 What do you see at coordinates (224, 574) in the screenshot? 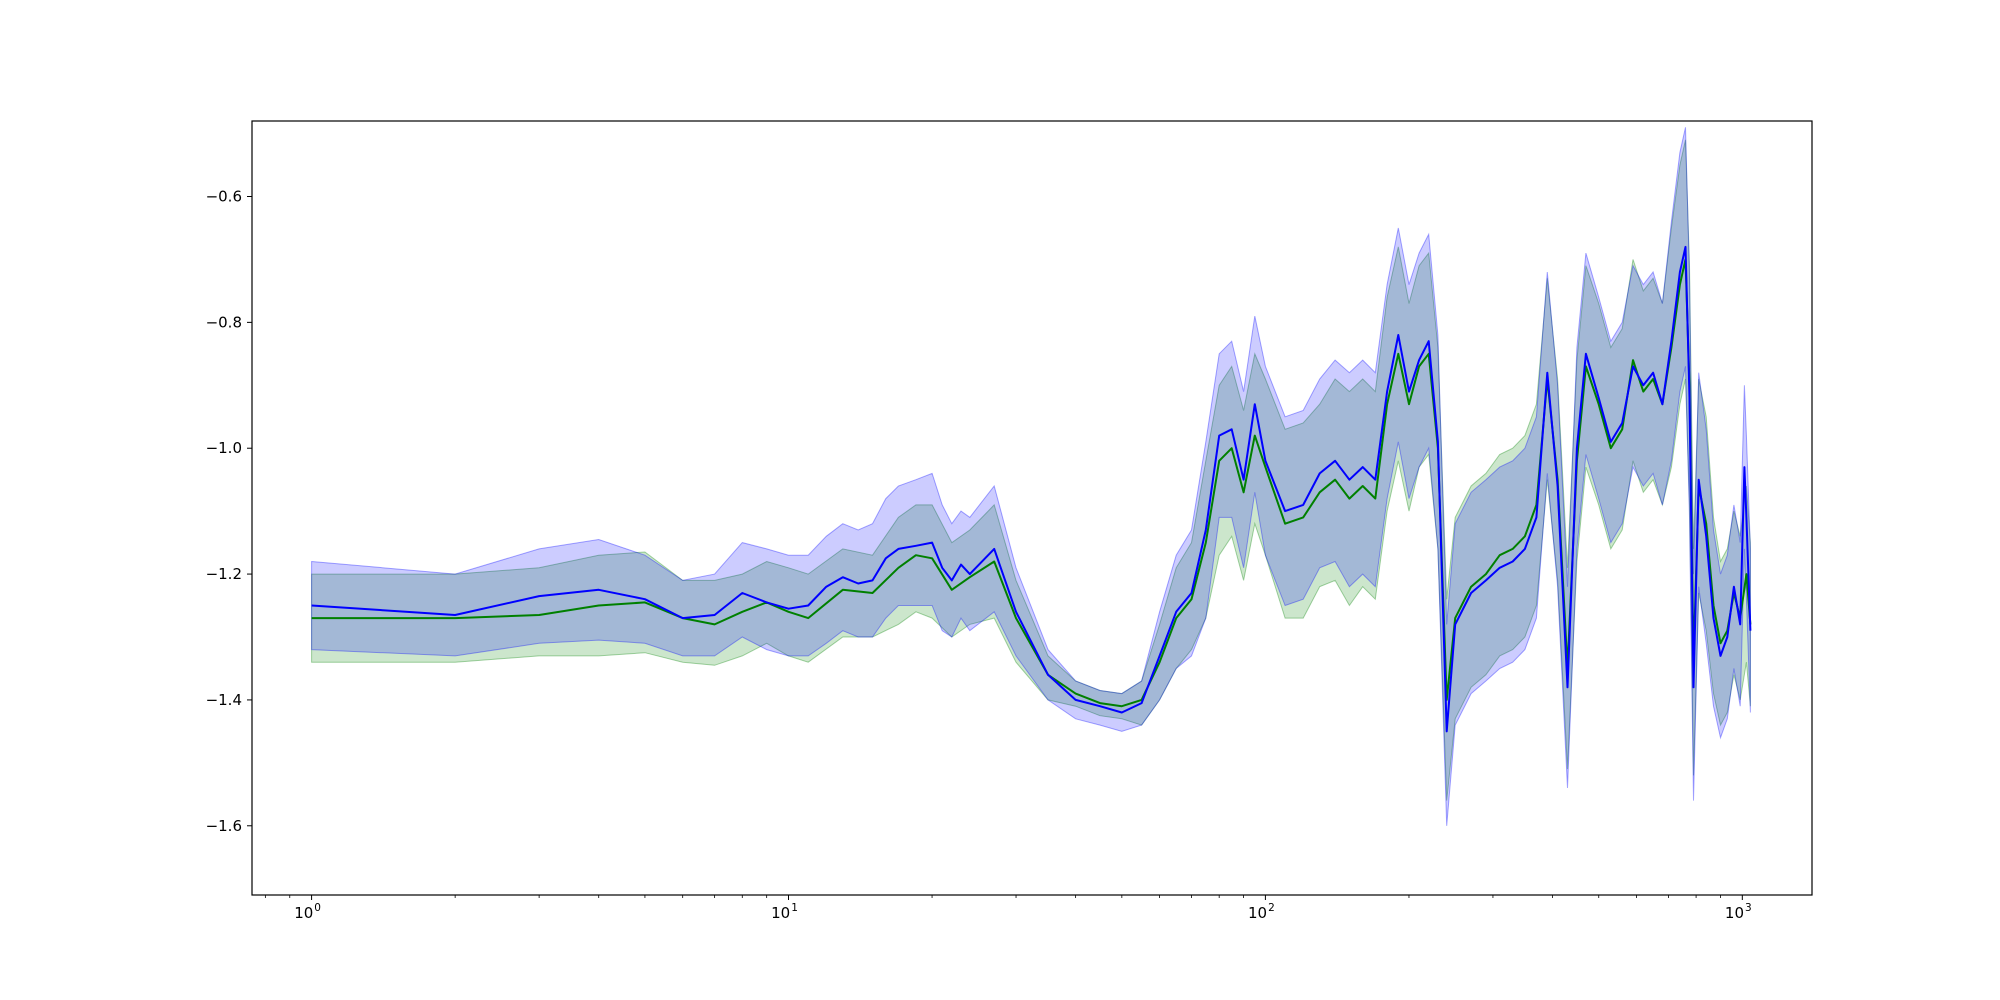
I see `y-tick-label: −1.2` at bounding box center [224, 574].